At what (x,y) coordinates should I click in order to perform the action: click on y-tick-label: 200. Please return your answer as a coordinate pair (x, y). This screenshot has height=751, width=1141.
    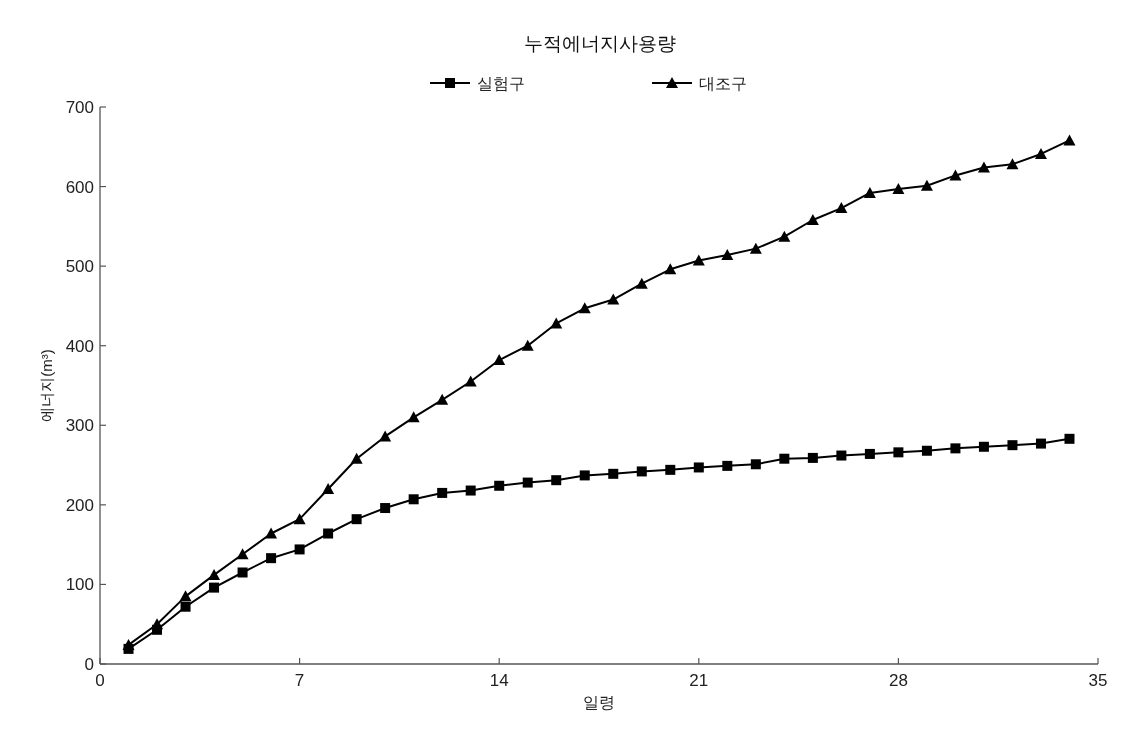
    Looking at the image, I should click on (79, 505).